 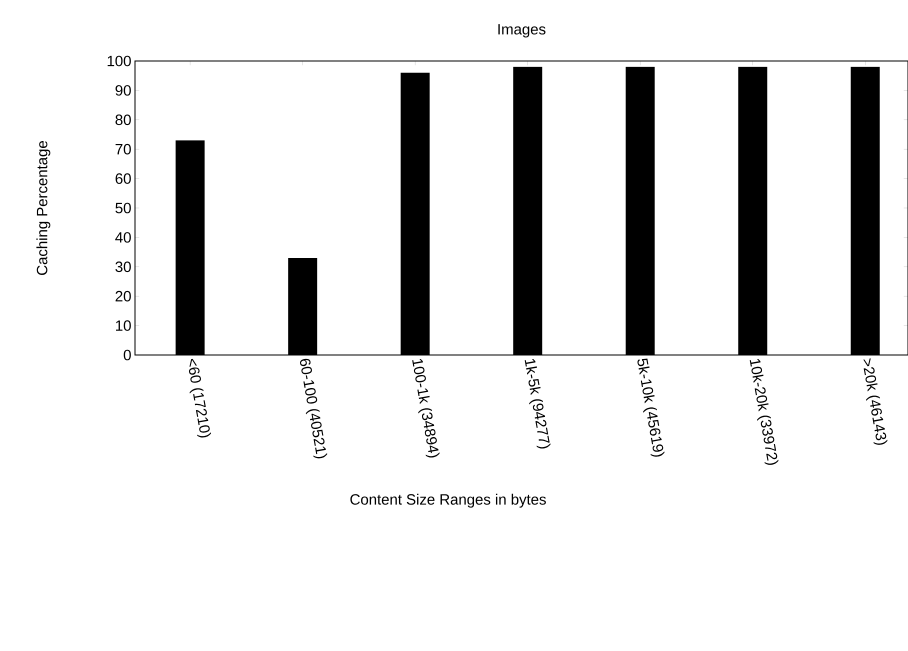 What do you see at coordinates (448, 501) in the screenshot?
I see `x-axis-title: Content Size Ranges in bytes` at bounding box center [448, 501].